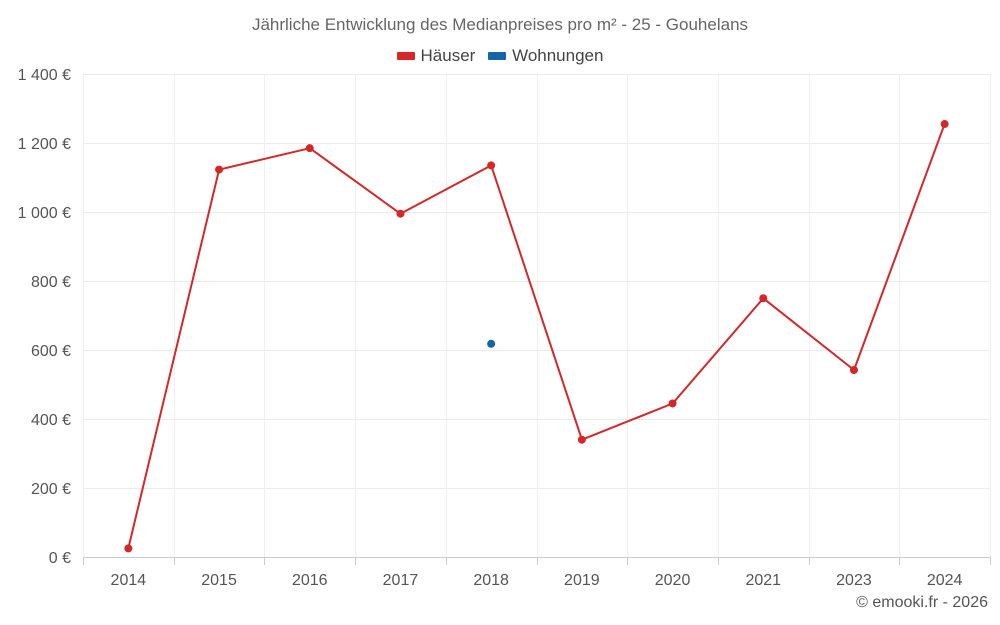  Describe the element at coordinates (219, 580) in the screenshot. I see `x-tick-label: 2015` at that location.